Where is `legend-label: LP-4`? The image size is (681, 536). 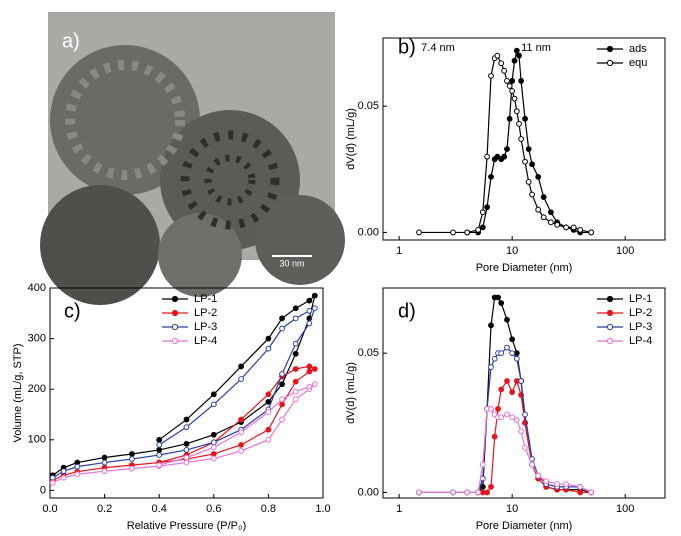
legend-label: LP-4 is located at coordinates (205, 341).